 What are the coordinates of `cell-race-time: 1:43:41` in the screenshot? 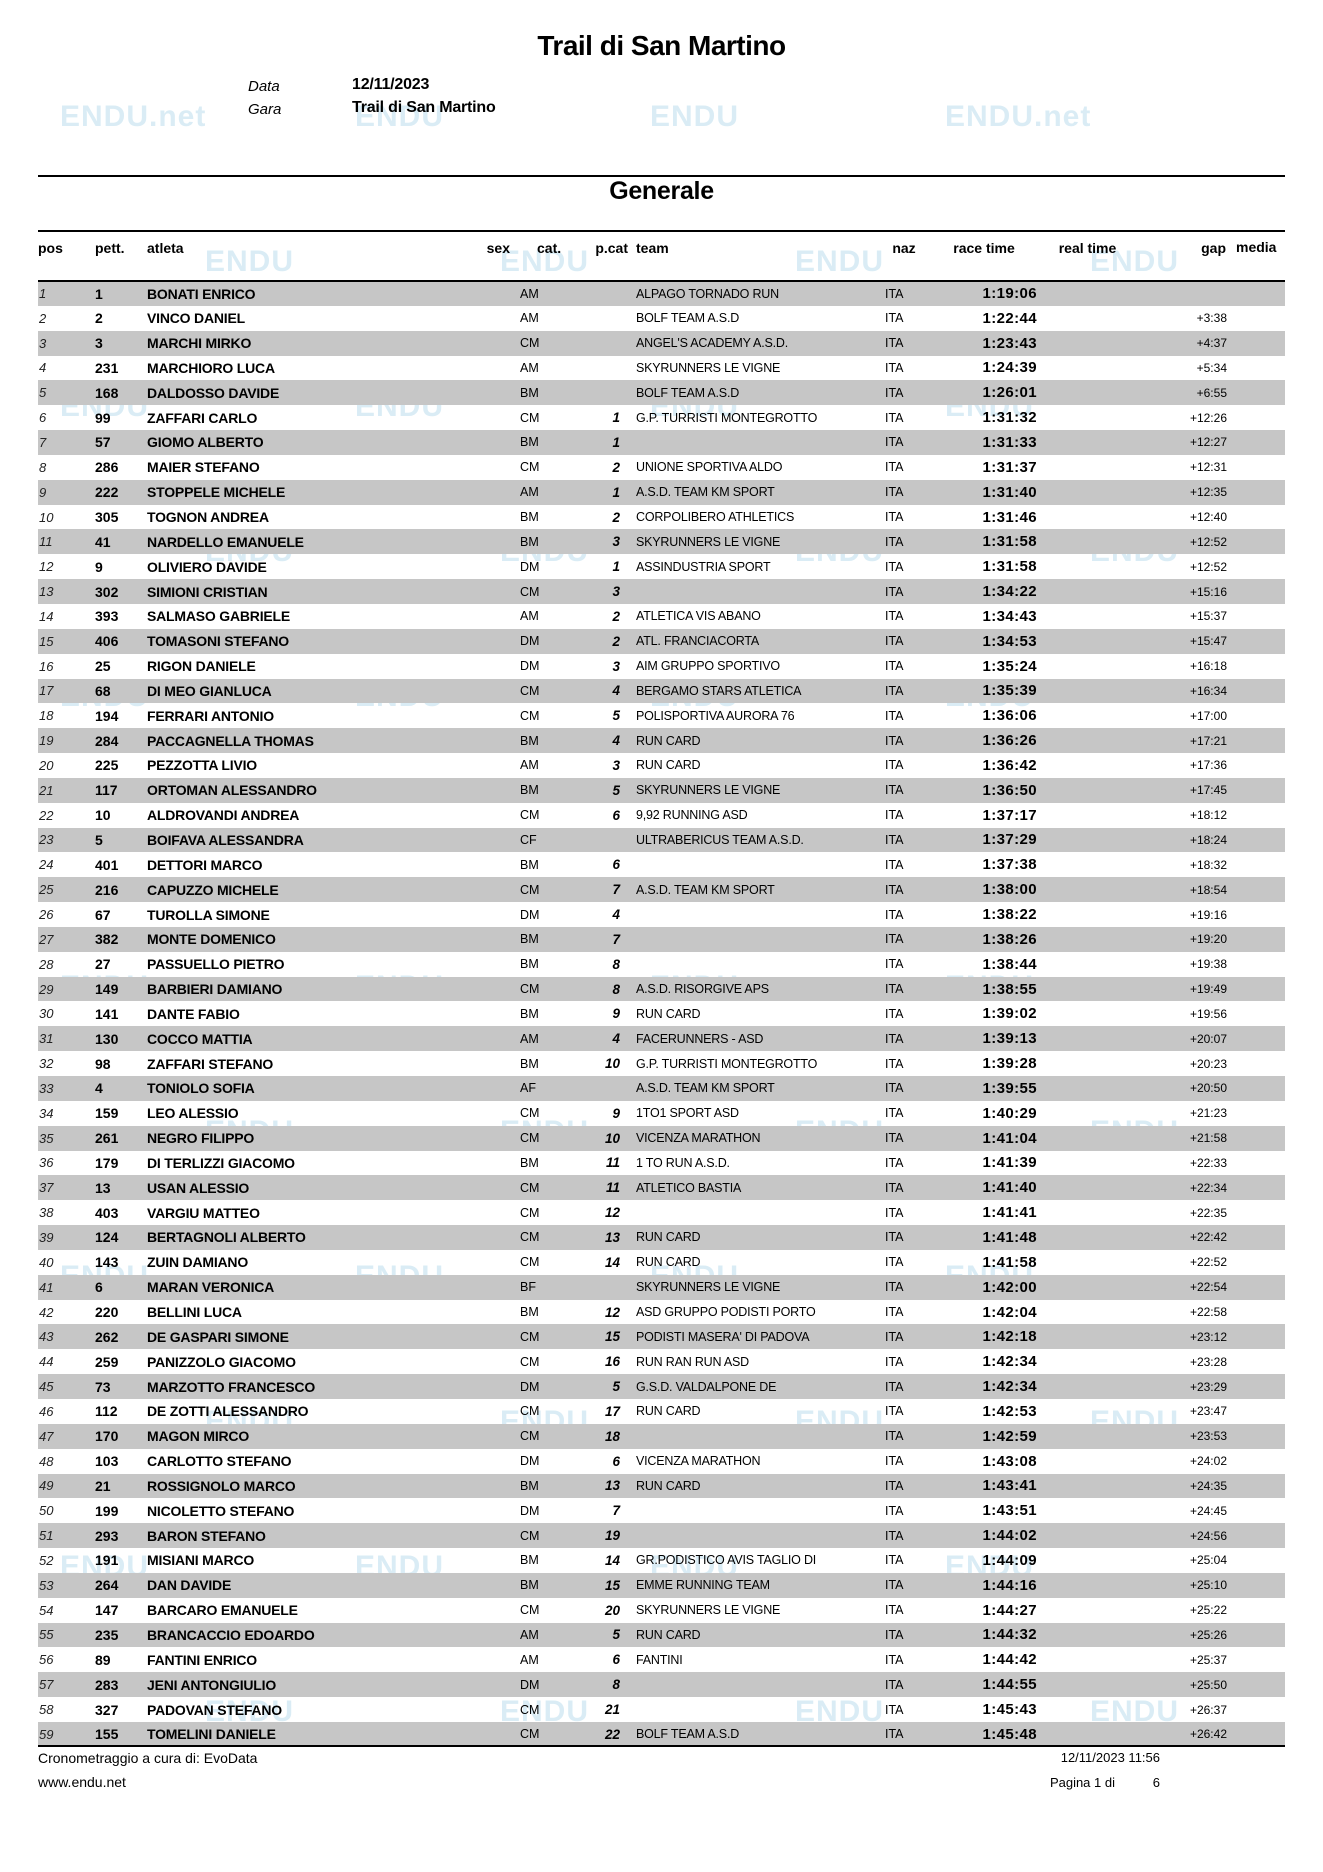 It's located at (984, 1486).